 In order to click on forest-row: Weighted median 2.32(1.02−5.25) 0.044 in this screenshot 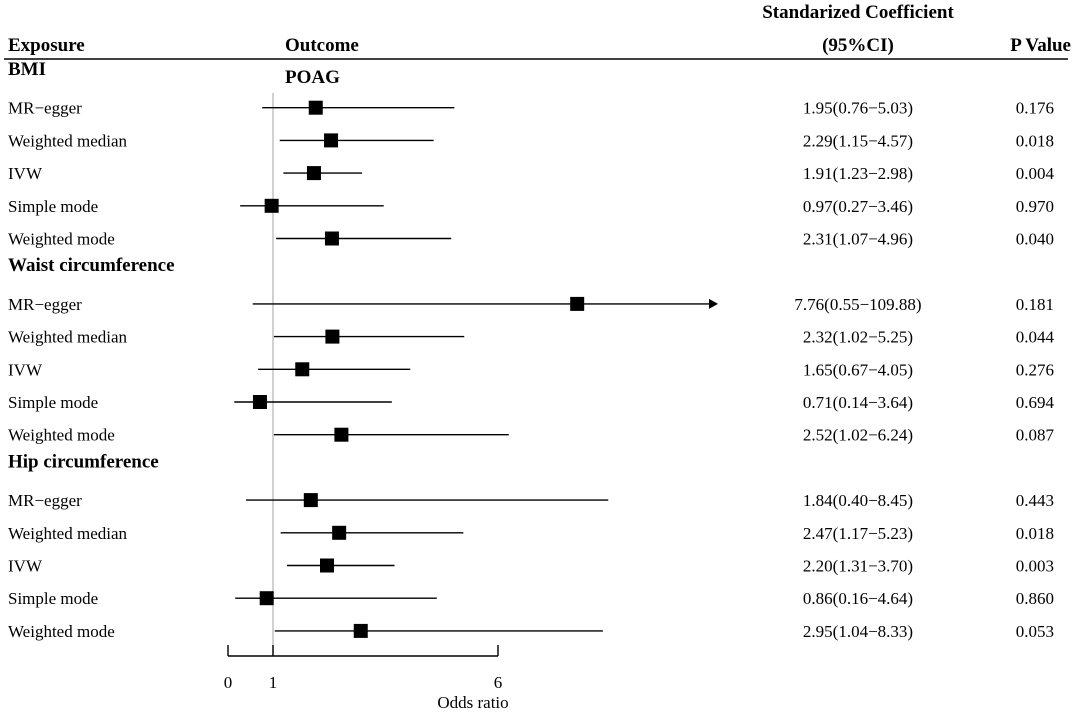, I will do `click(531, 337)`.